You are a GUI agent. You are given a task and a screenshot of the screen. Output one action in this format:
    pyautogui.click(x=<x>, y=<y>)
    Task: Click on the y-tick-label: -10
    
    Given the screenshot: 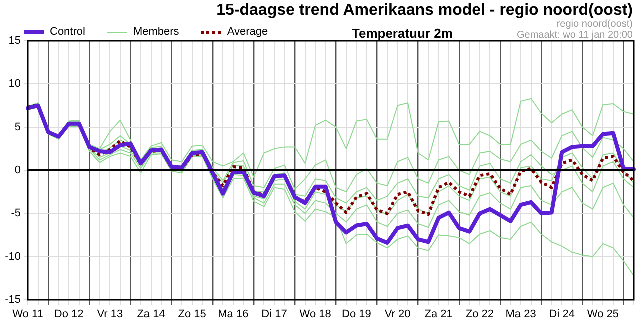 What is the action you would take?
    pyautogui.click(x=13, y=256)
    